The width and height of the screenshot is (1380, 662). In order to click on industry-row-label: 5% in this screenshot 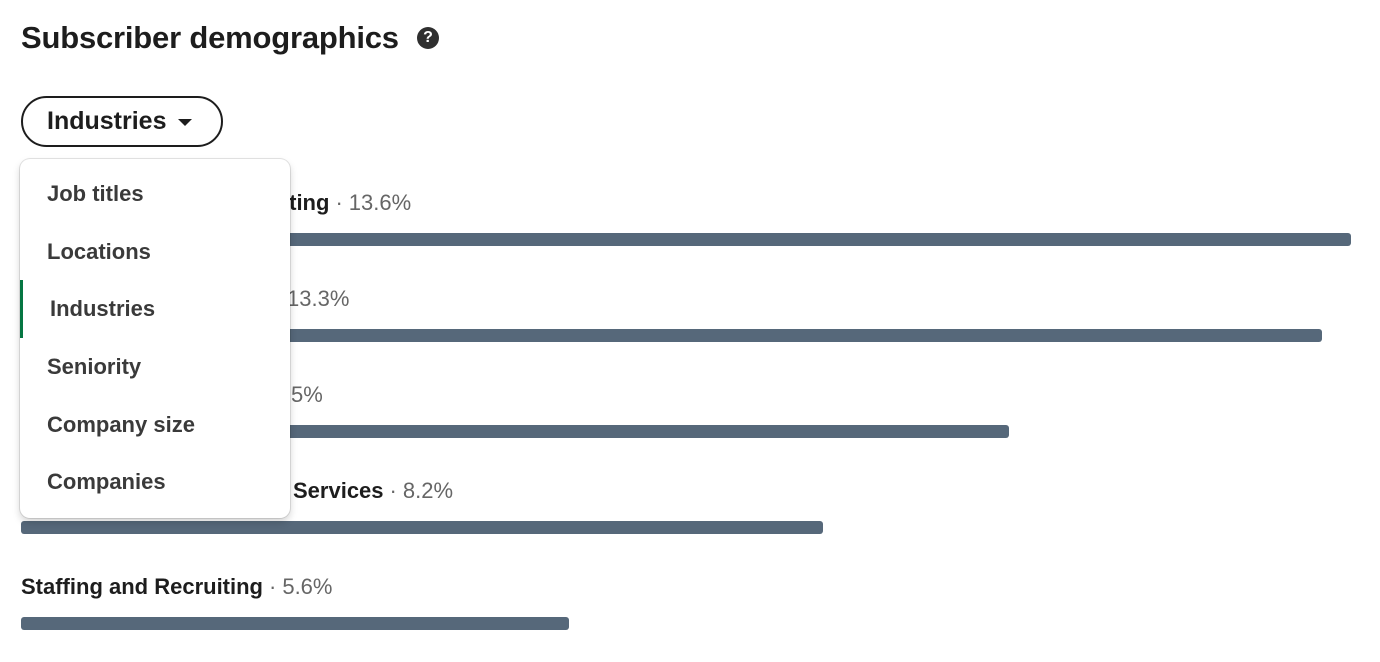, I will do `click(307, 395)`.